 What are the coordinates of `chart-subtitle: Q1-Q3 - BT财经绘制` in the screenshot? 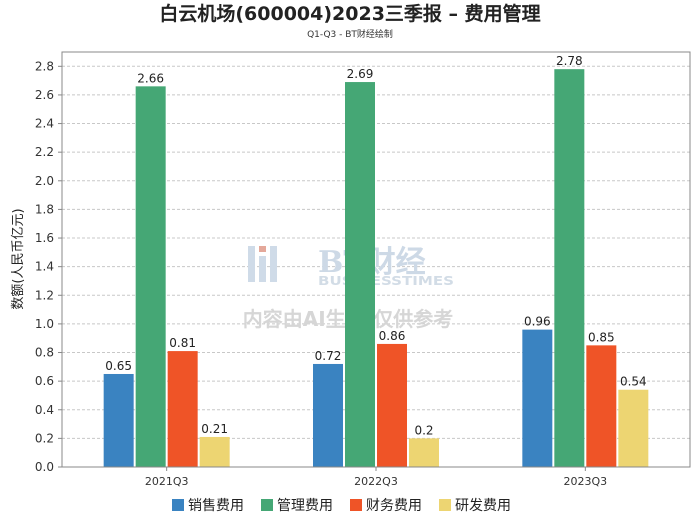 It's located at (350, 34).